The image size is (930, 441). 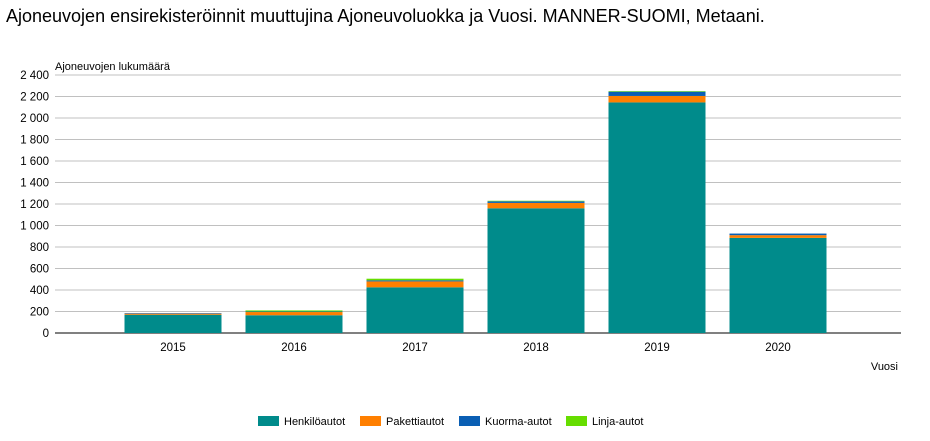 I want to click on y-tick-label: 2 200, so click(x=34, y=98).